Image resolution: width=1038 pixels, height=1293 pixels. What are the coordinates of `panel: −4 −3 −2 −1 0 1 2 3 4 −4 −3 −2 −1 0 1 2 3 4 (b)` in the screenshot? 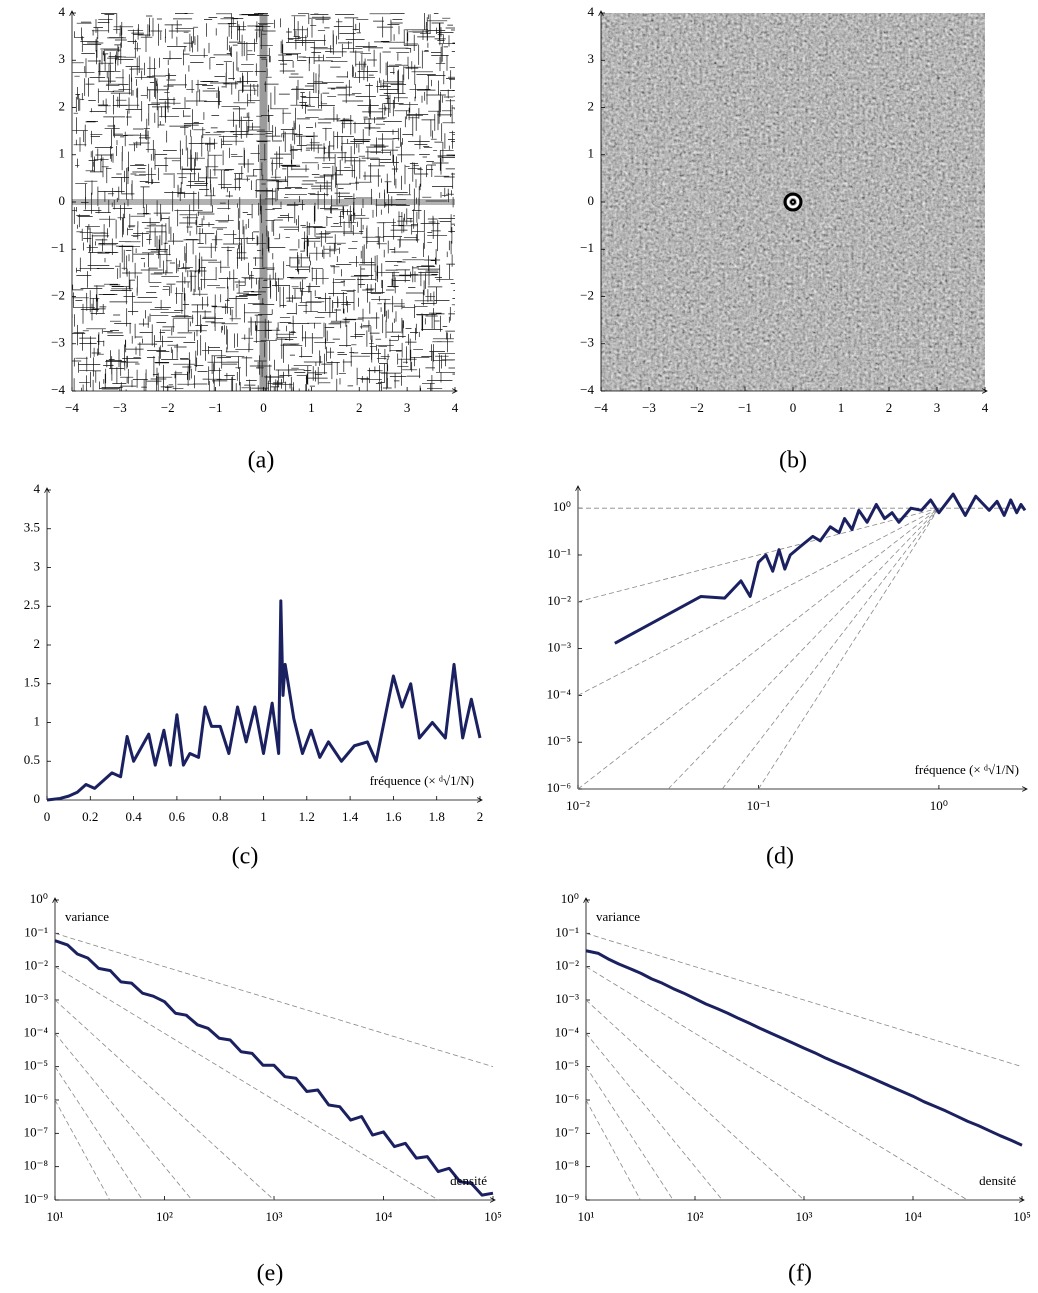 It's located at (784, 239).